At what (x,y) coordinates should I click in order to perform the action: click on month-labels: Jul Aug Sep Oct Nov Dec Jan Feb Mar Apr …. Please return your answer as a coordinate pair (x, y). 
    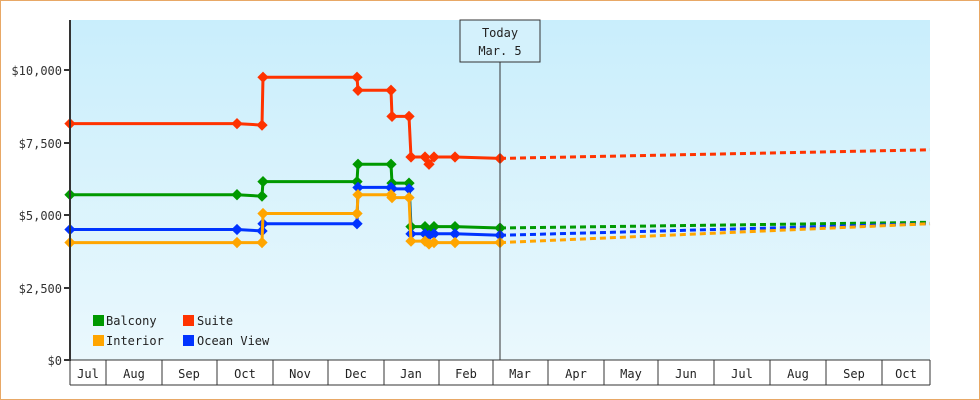
    Looking at the image, I should click on (497, 374).